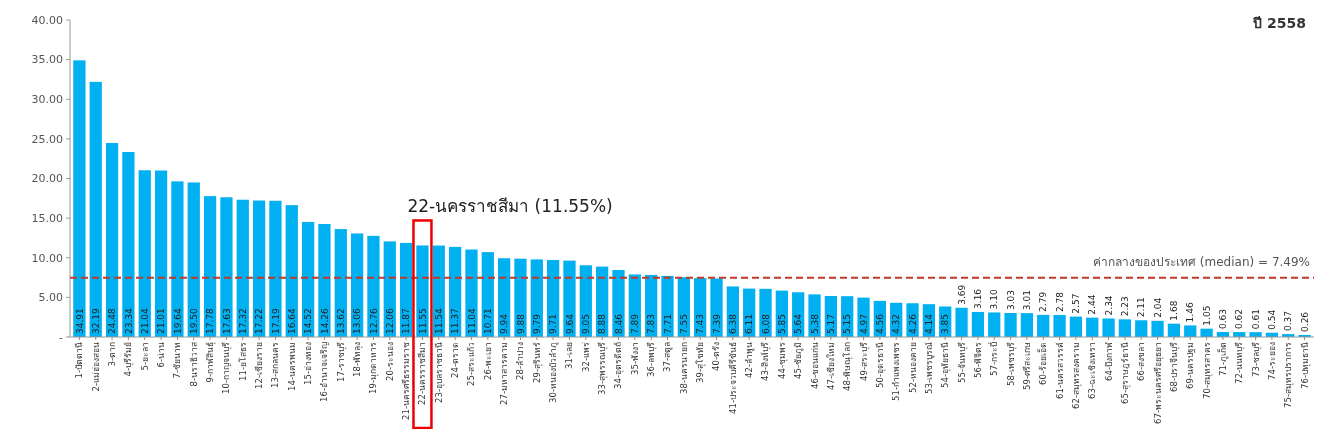 This screenshot has width=1340, height=437. Describe the element at coordinates (1288, 321) in the screenshot. I see `data-label: 0.37` at that location.